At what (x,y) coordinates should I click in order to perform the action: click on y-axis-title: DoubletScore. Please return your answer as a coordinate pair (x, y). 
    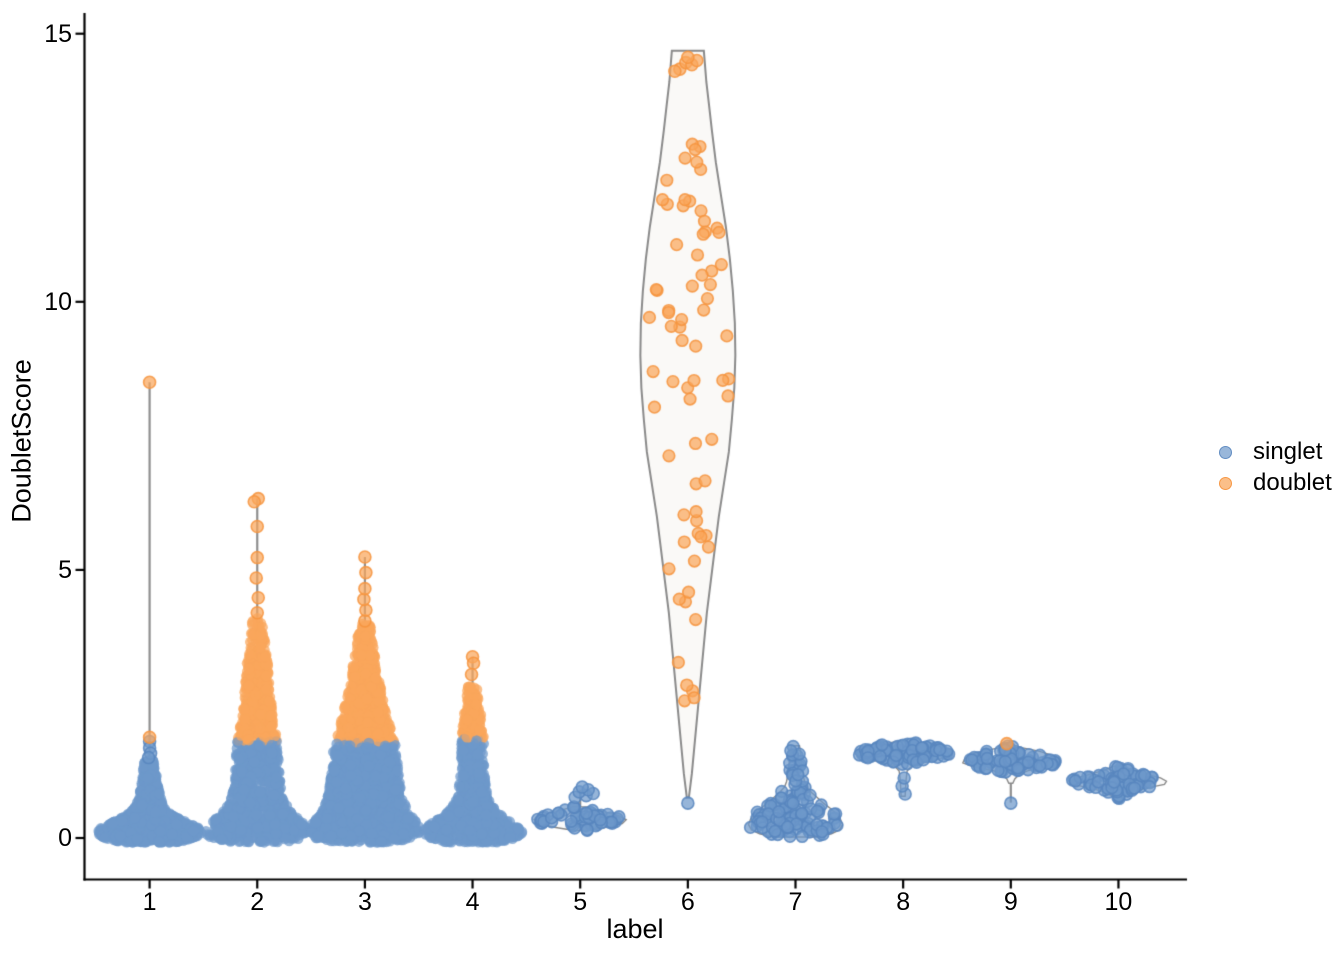
    Looking at the image, I should click on (21, 441).